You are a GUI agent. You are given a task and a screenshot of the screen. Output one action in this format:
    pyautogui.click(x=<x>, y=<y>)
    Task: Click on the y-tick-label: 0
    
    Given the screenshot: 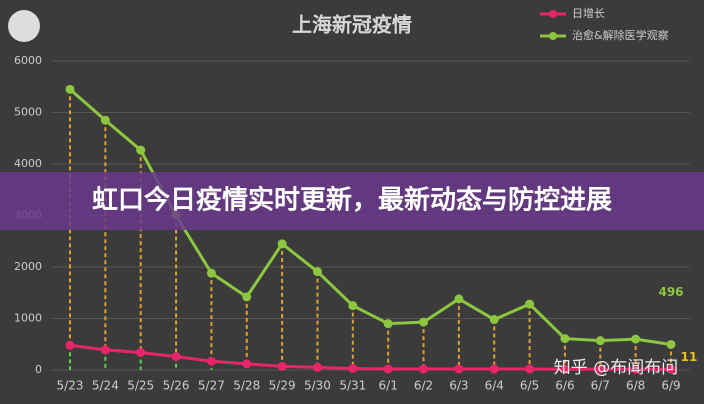 What is the action you would take?
    pyautogui.click(x=38, y=369)
    